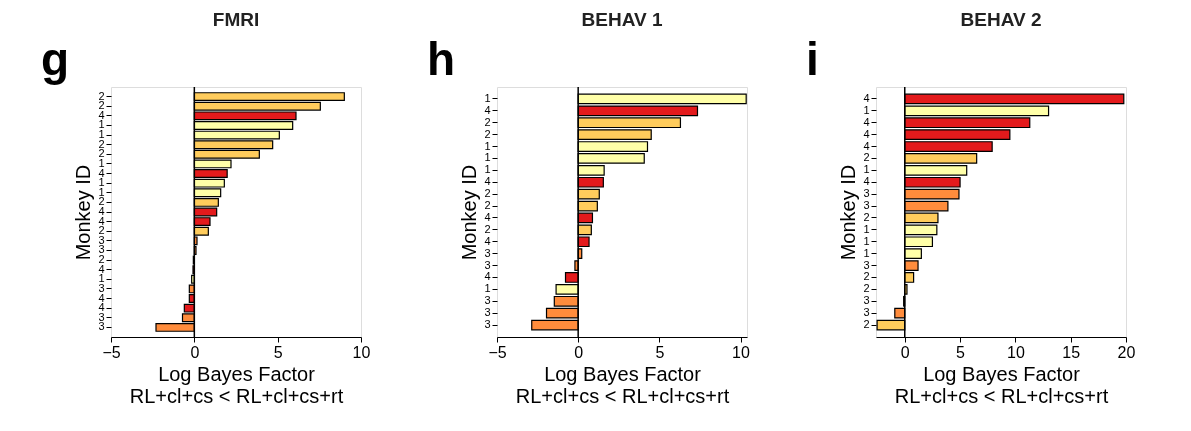 The width and height of the screenshot is (1191, 431). Describe the element at coordinates (812, 59) in the screenshot. I see `text: i` at that location.